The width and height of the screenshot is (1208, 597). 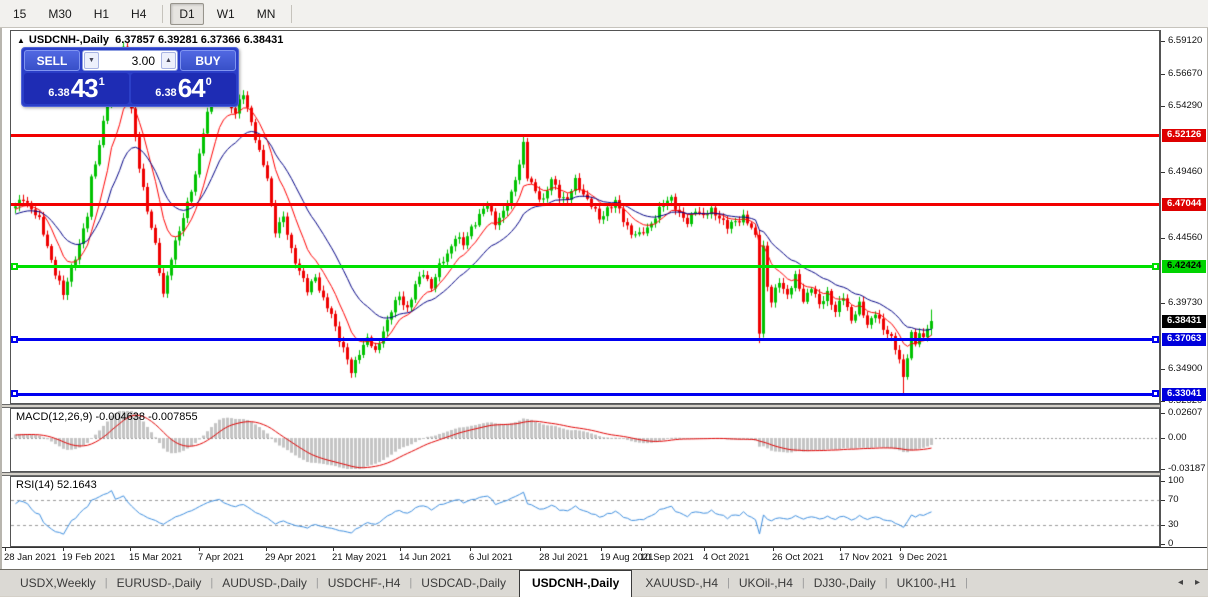 What do you see at coordinates (926, 583) in the screenshot?
I see `tab-uk100-h1: UK100-,H1` at bounding box center [926, 583].